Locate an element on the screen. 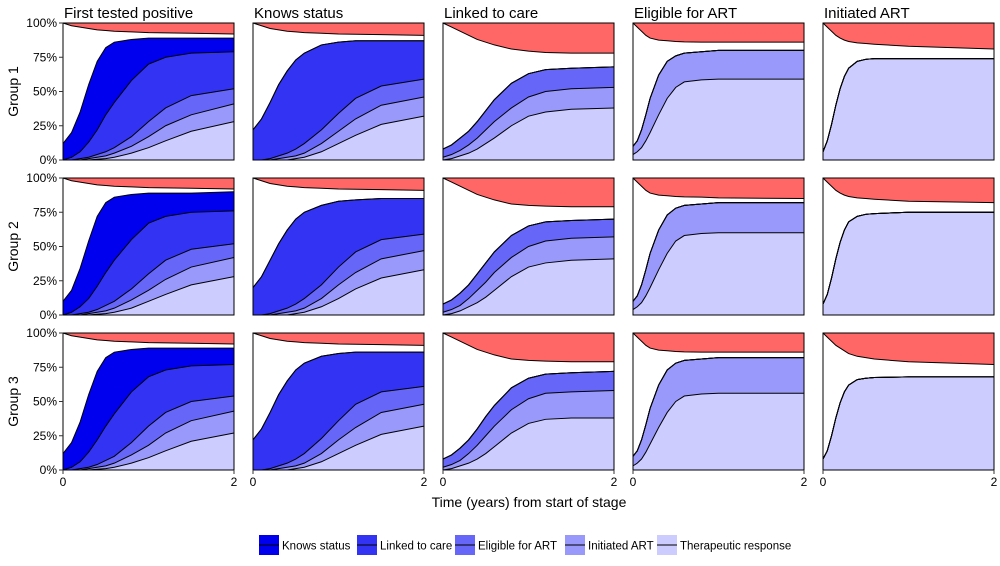 The width and height of the screenshot is (1000, 566). y-tick-label: 0% is located at coordinates (49, 315).